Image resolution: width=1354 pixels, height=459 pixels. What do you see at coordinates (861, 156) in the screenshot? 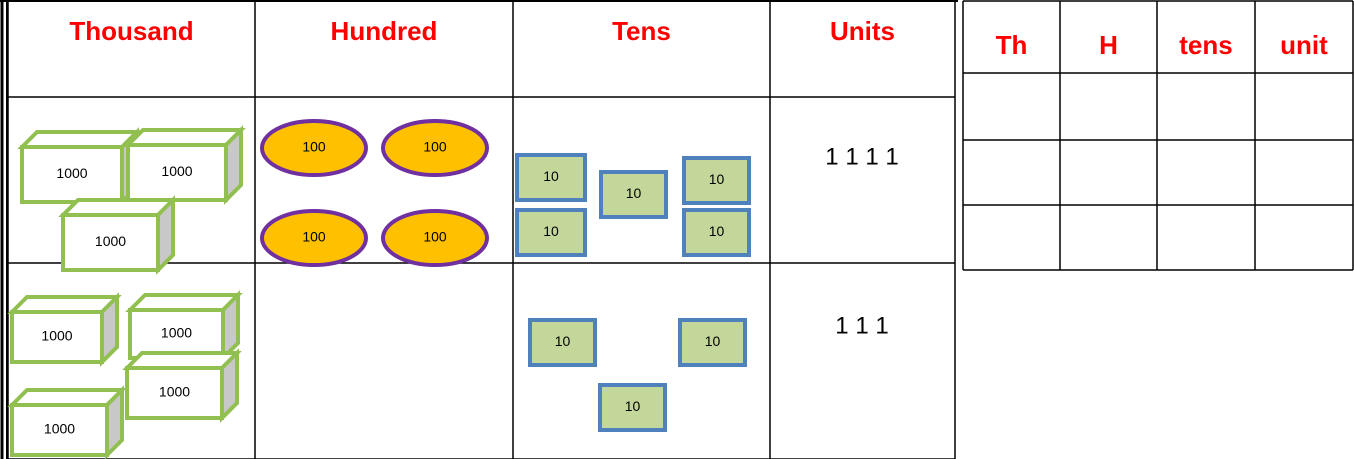
I see `units-value: 1 1 1 1` at bounding box center [861, 156].